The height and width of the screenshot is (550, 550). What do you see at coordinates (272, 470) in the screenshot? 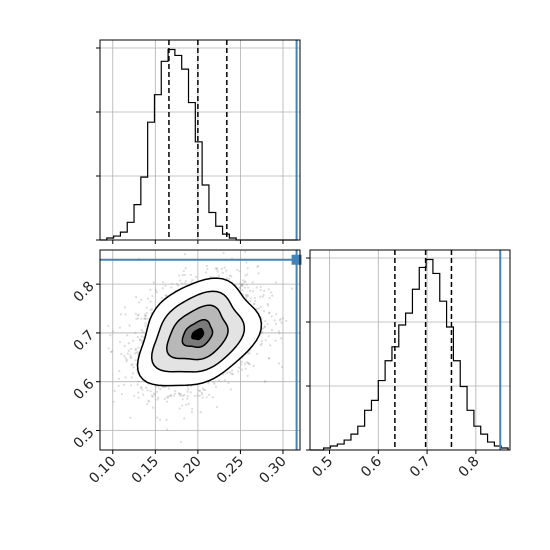
I see `joint-xtick-label-4: 0.30` at bounding box center [272, 470].